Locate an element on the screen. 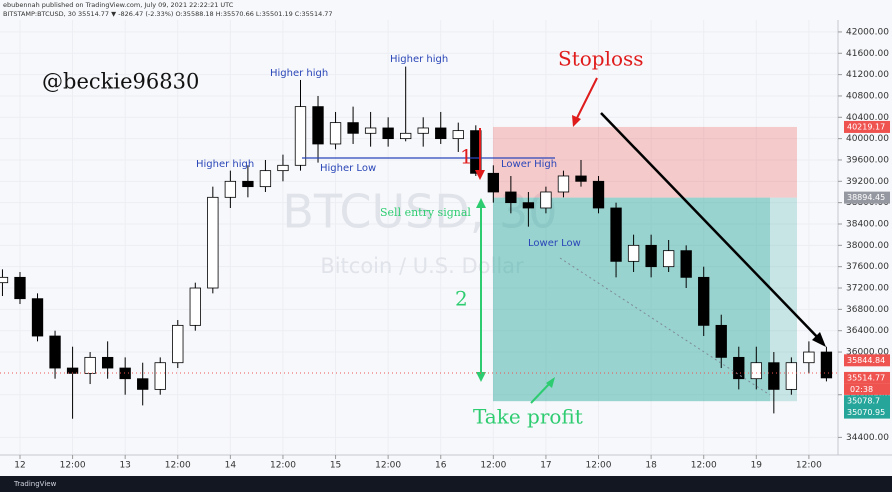  watermark-subtitle: Bitcoin / U.S. Dollar is located at coordinates (422, 266).